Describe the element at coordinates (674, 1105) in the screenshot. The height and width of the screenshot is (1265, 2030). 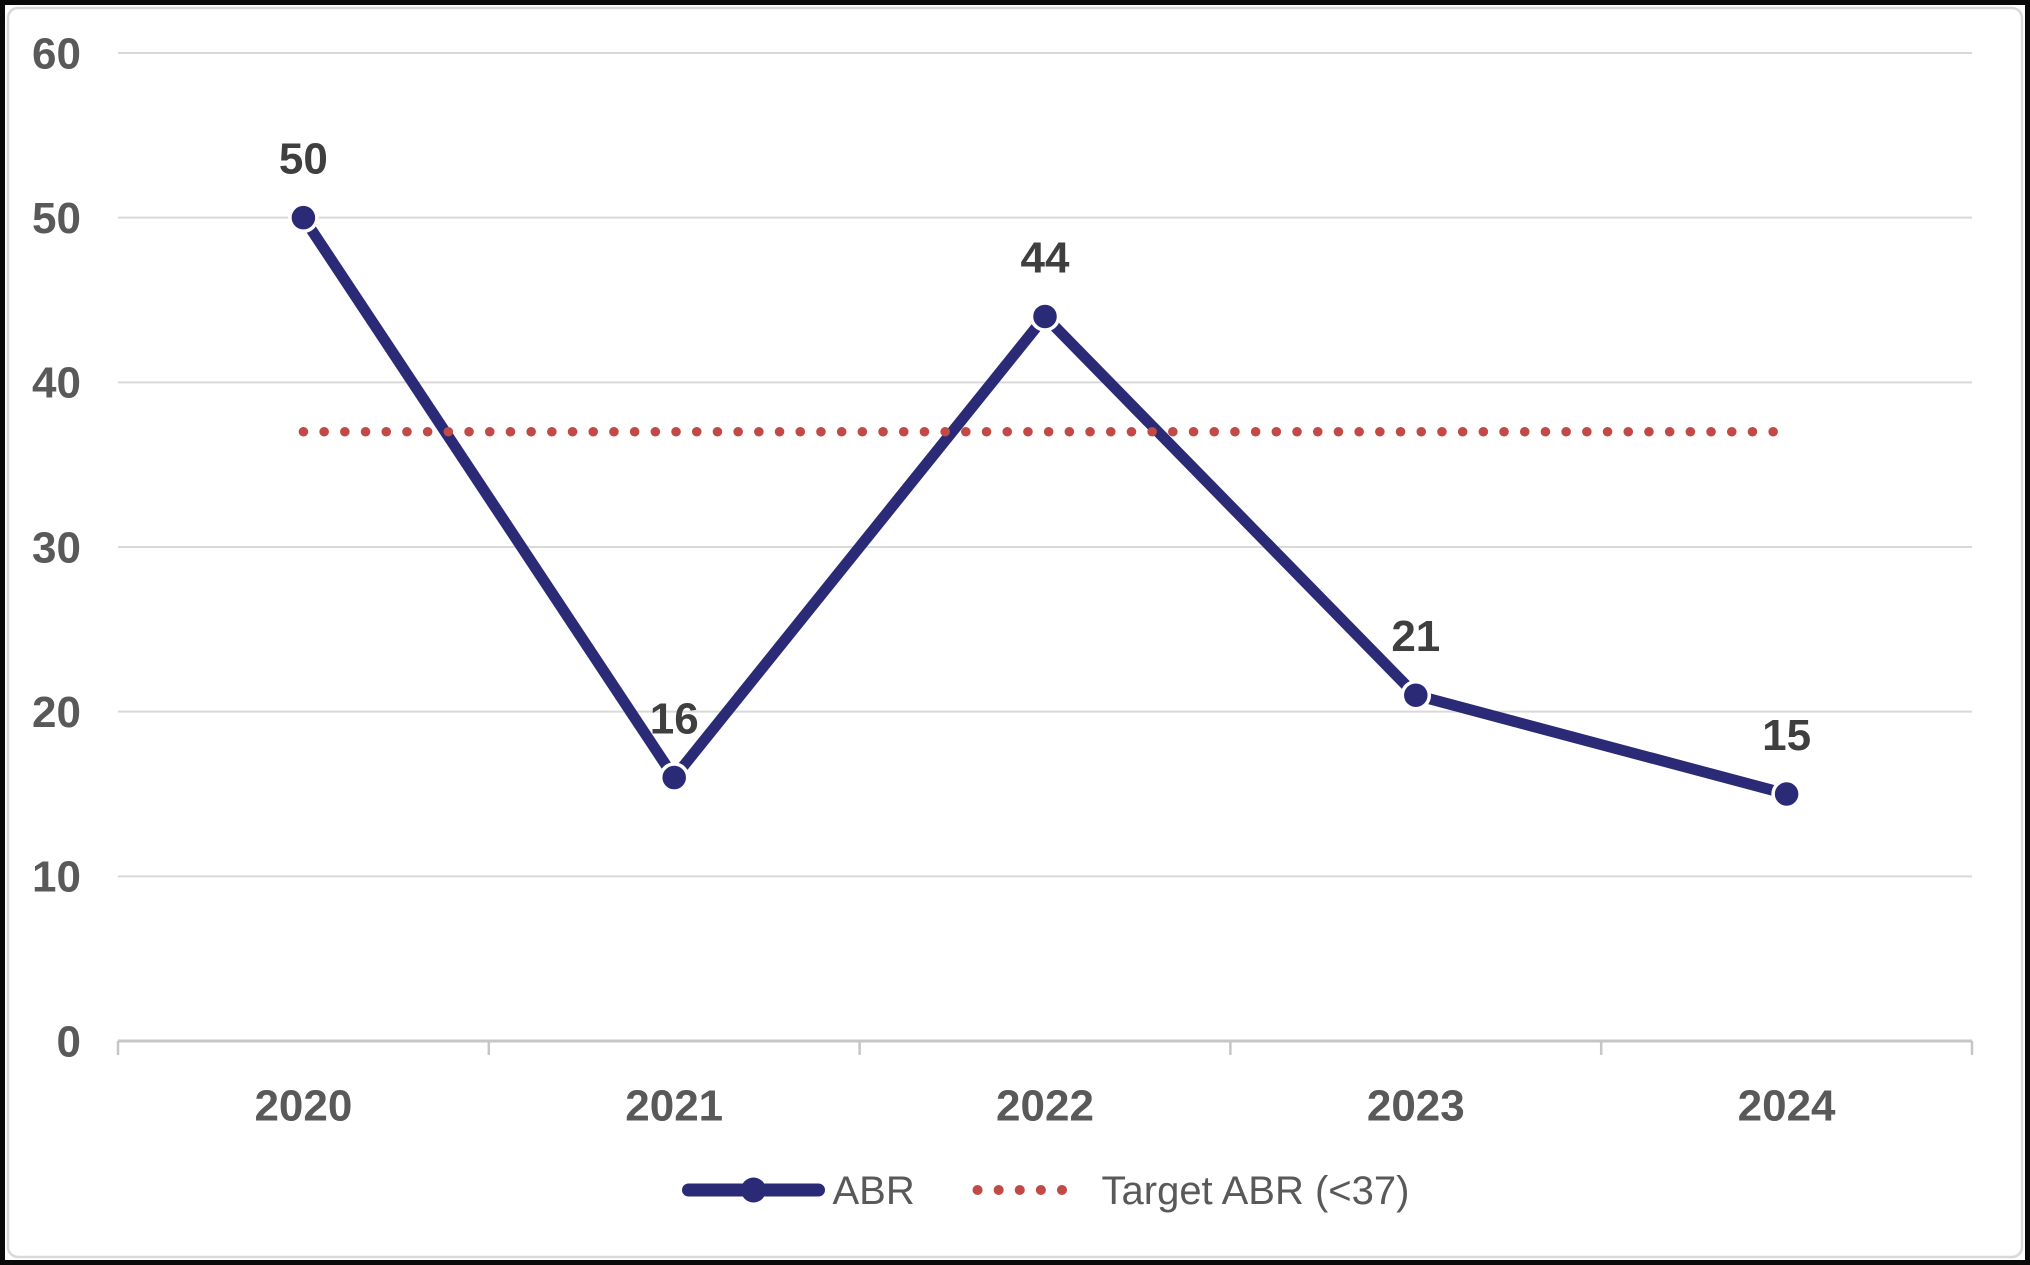
I see `x-tick-label: 2021` at that location.